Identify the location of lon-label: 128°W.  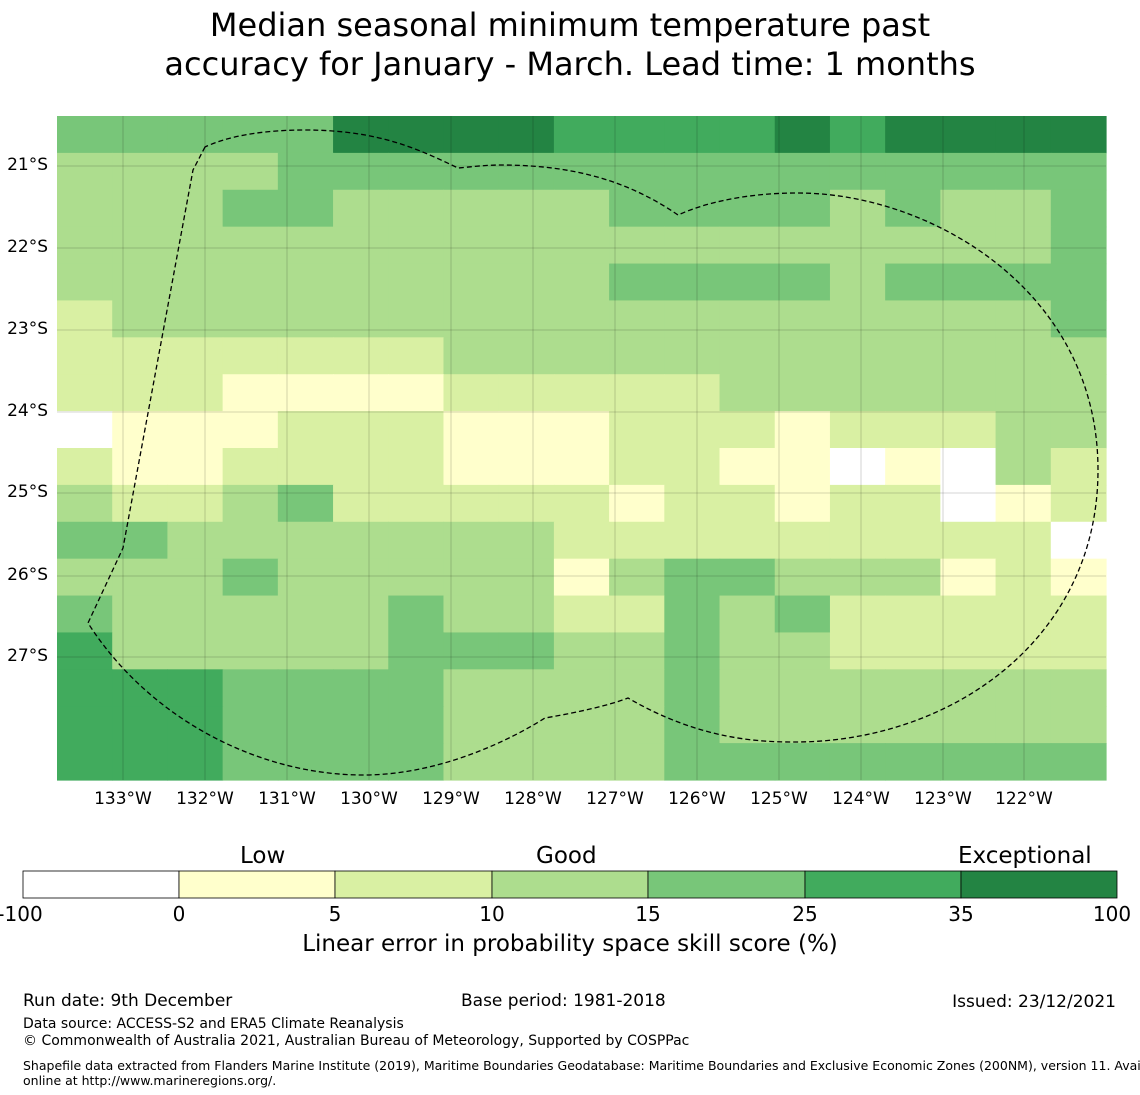
(533, 799).